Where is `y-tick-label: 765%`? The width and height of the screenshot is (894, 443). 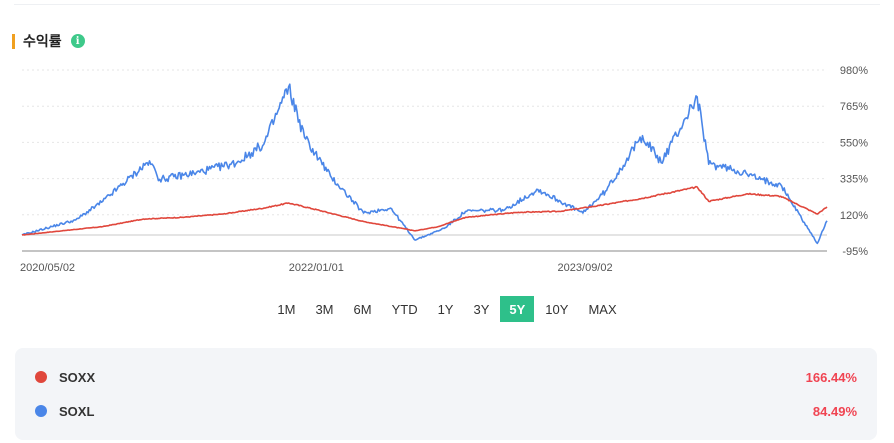
y-tick-label: 765% is located at coordinates (854, 107).